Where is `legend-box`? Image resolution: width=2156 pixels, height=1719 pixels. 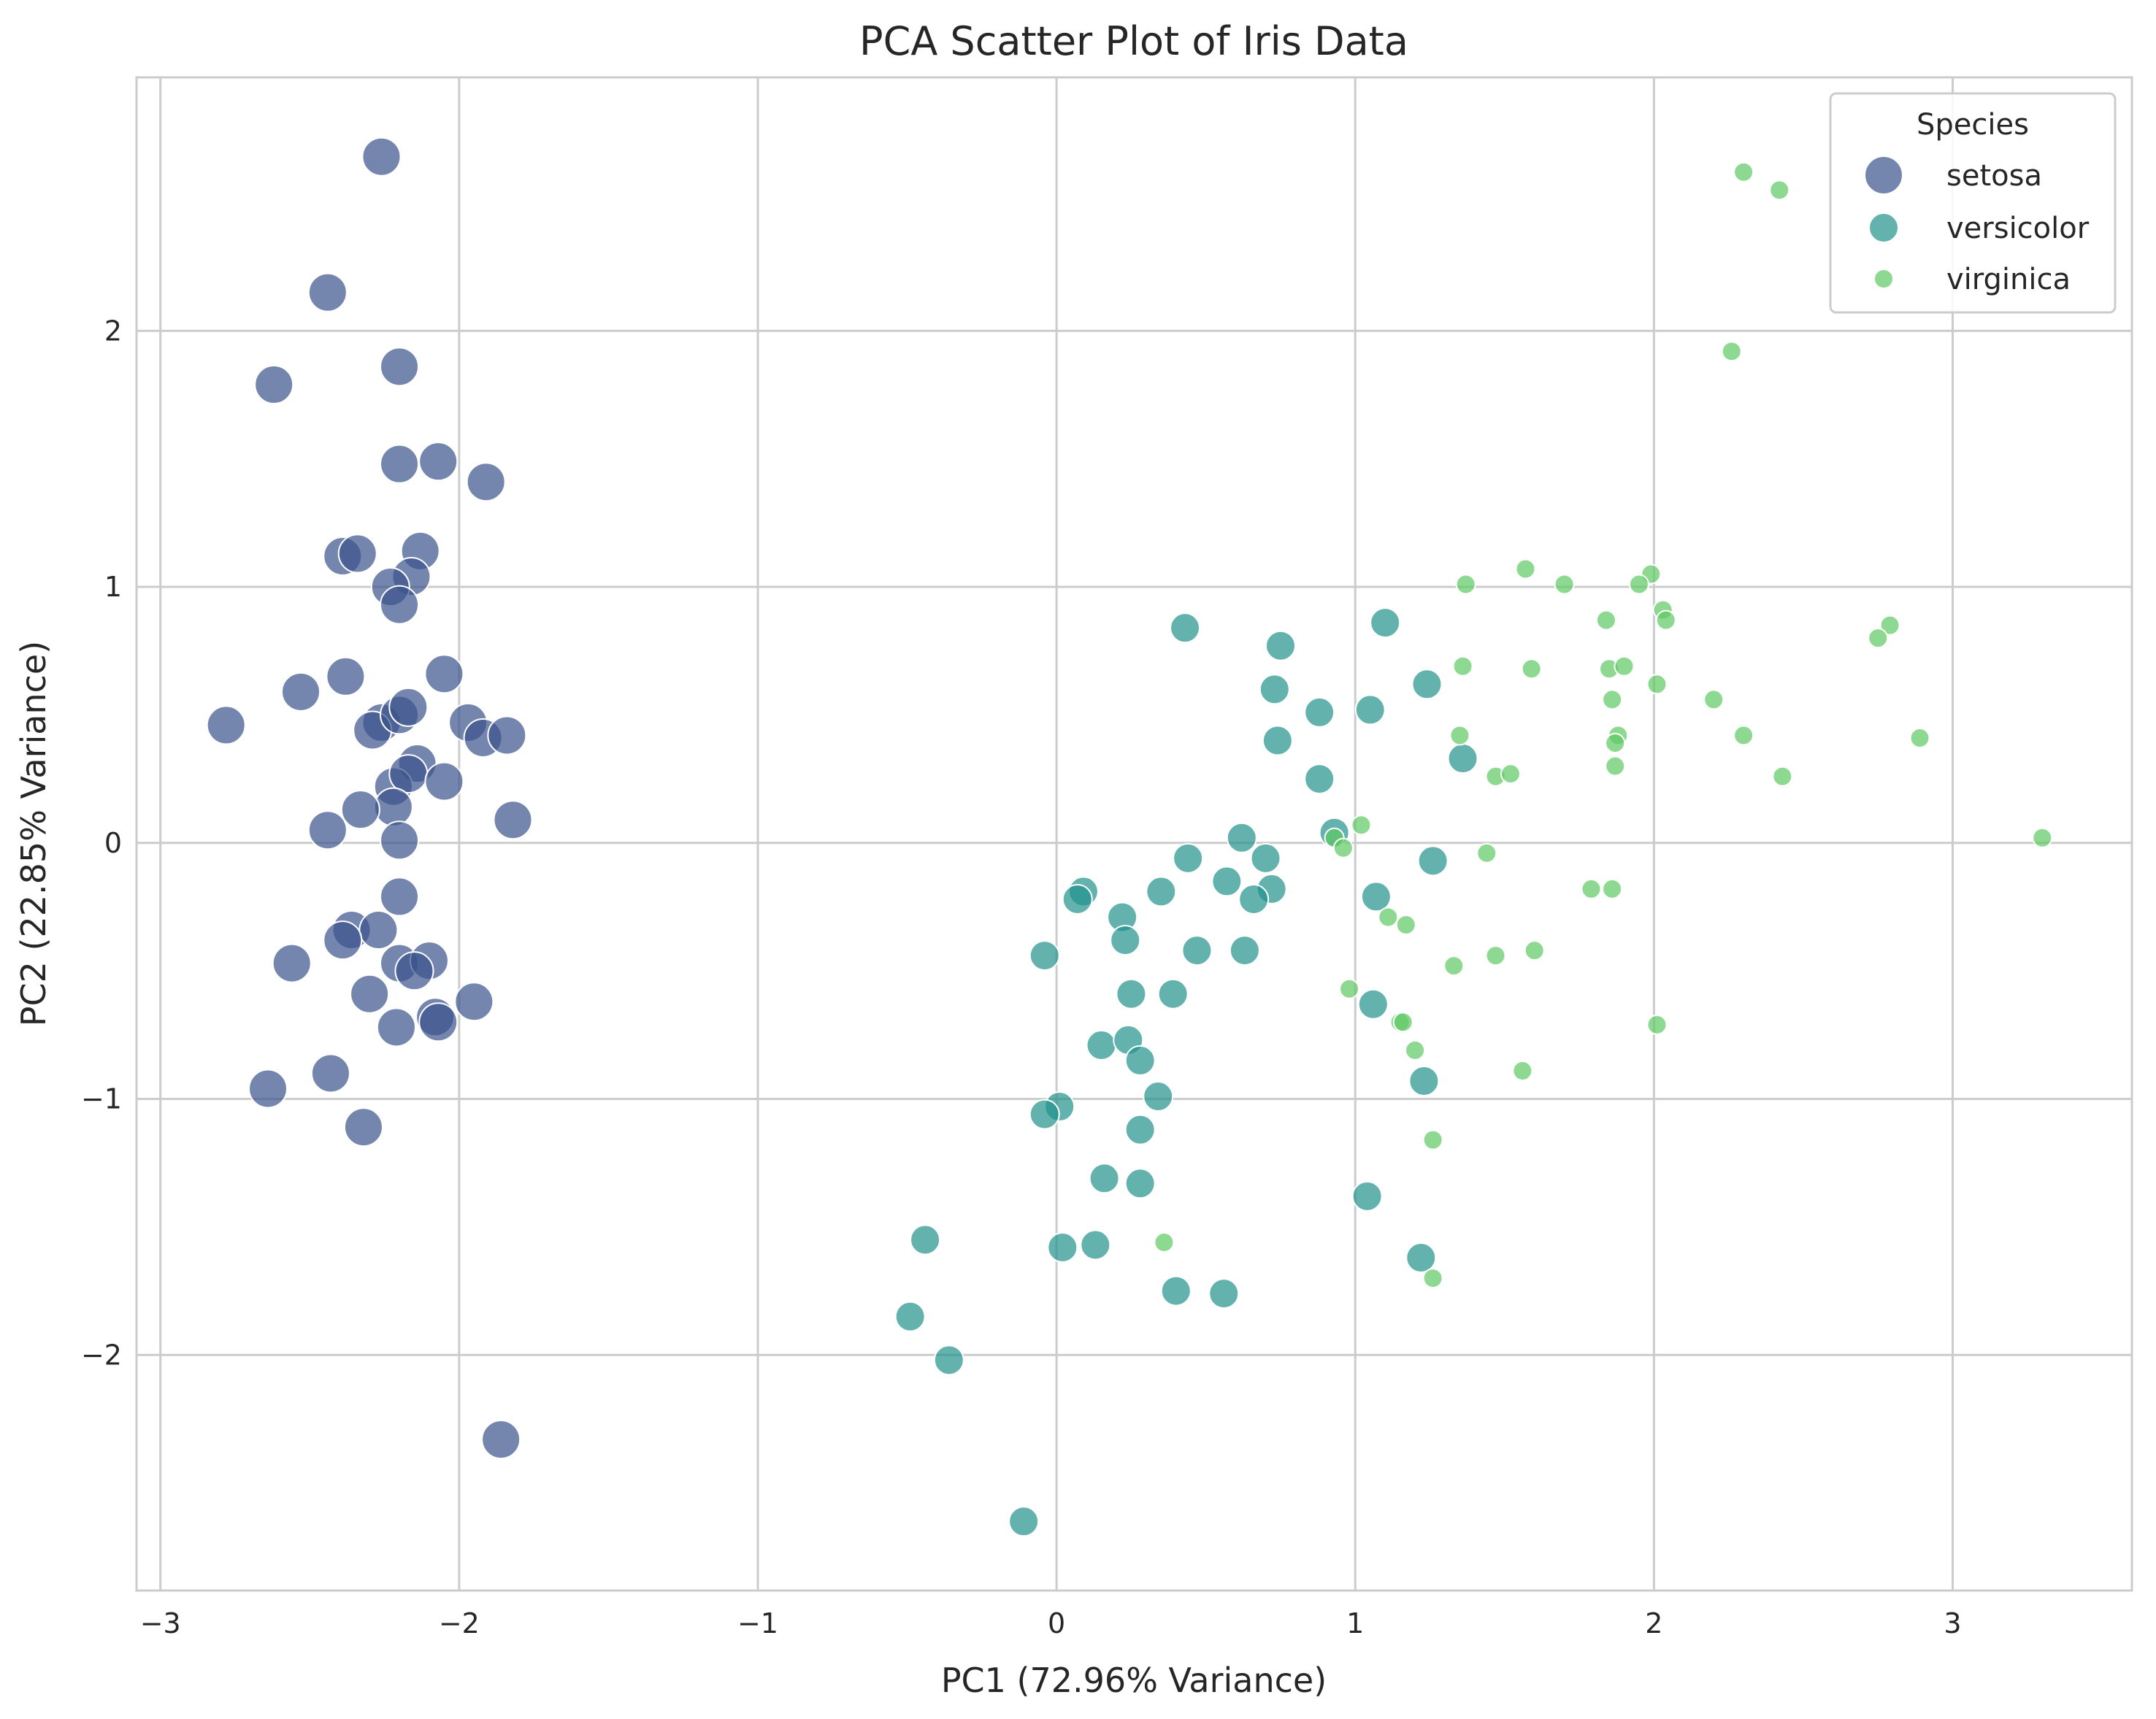 legend-box is located at coordinates (1973, 203).